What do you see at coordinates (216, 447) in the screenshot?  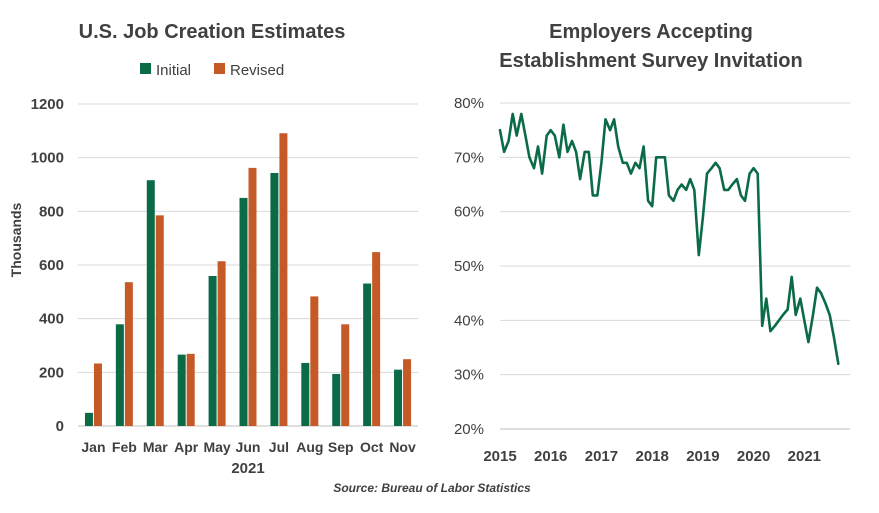 I see `bar-x-tick-label: May` at bounding box center [216, 447].